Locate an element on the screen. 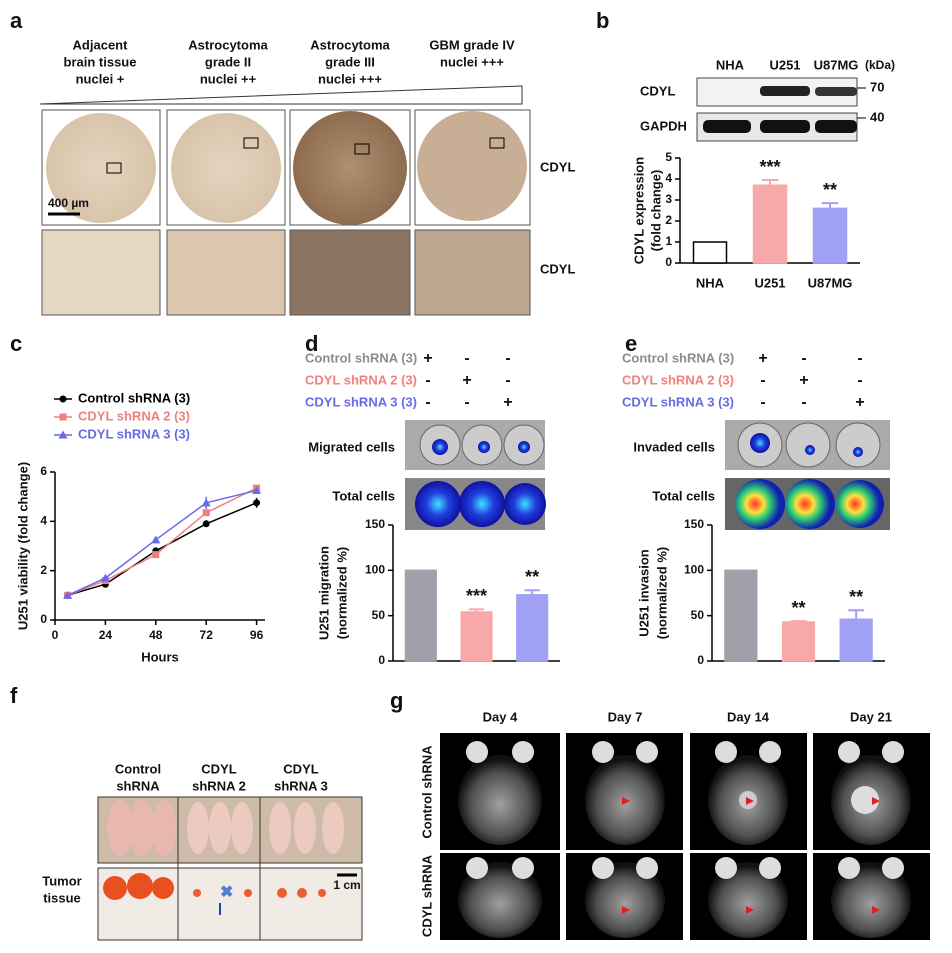 The height and width of the screenshot is (953, 952). condition-label: CDYL shRNA 3 (3) is located at coordinates (678, 401).